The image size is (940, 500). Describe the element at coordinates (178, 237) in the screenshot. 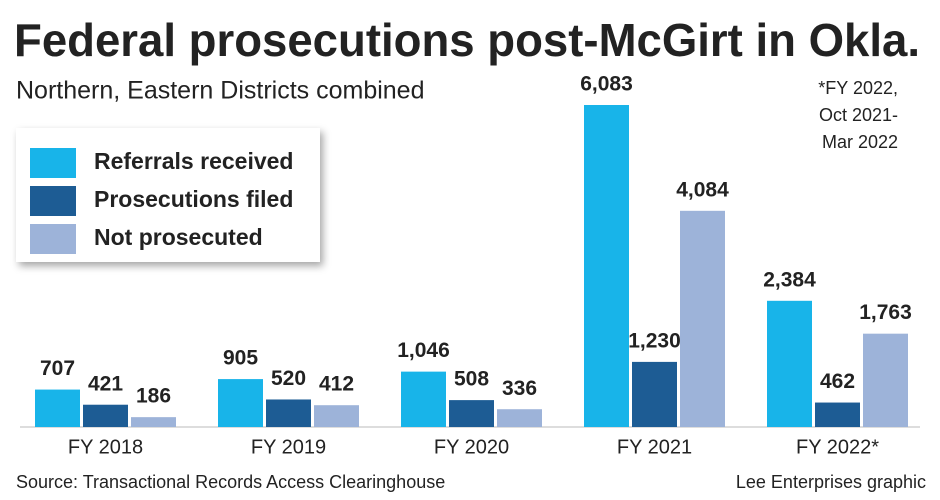

I see `legend-label: Not prosecuted` at that location.